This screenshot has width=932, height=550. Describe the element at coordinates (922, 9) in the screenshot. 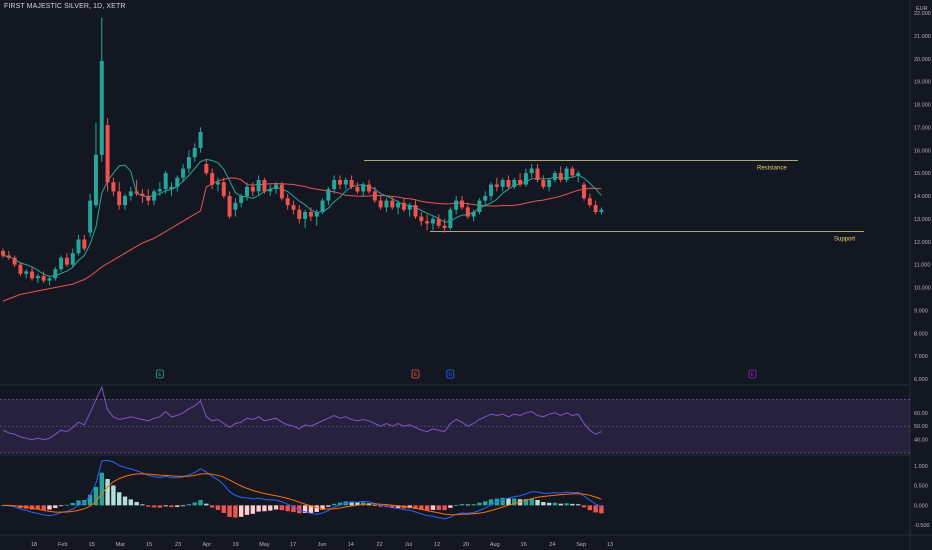

I see `currency-label: EUR` at that location.